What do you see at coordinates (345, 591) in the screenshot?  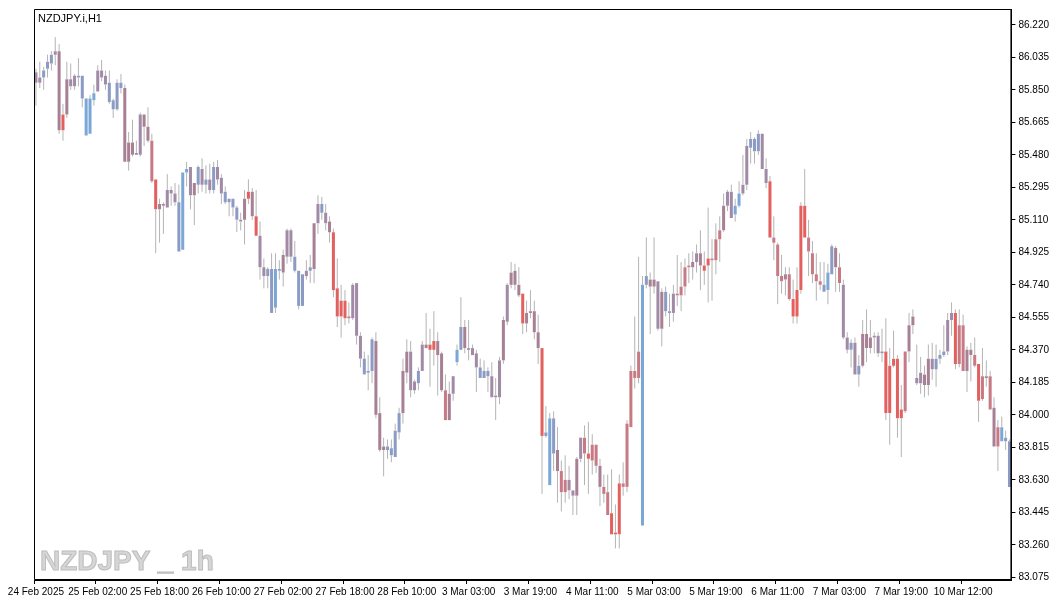 I see `x-tick-label: 27 Feb 18:00` at bounding box center [345, 591].